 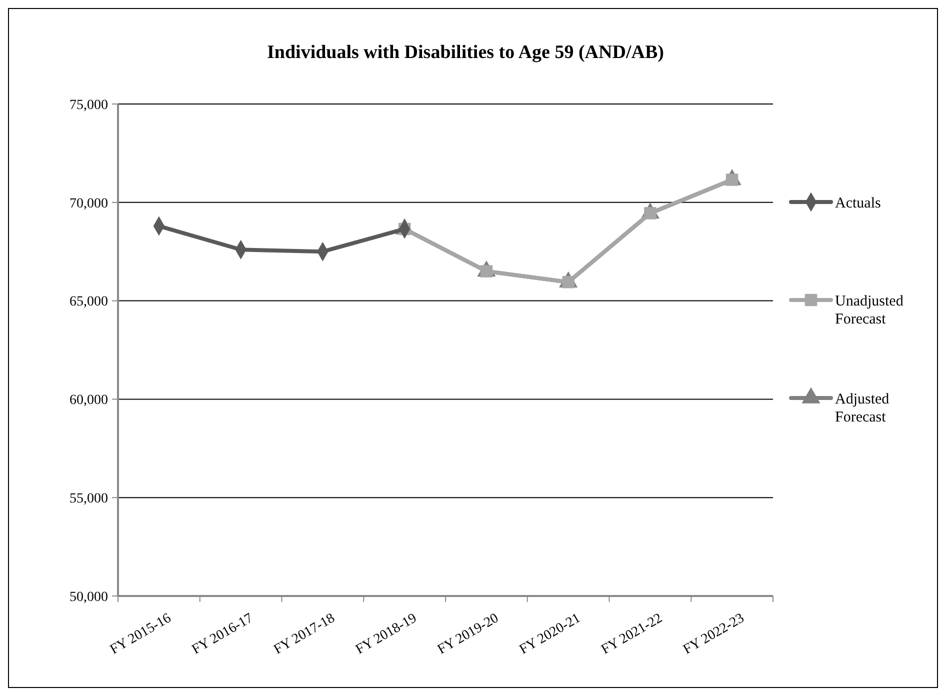 I want to click on legend-label: Actuals, so click(x=858, y=203).